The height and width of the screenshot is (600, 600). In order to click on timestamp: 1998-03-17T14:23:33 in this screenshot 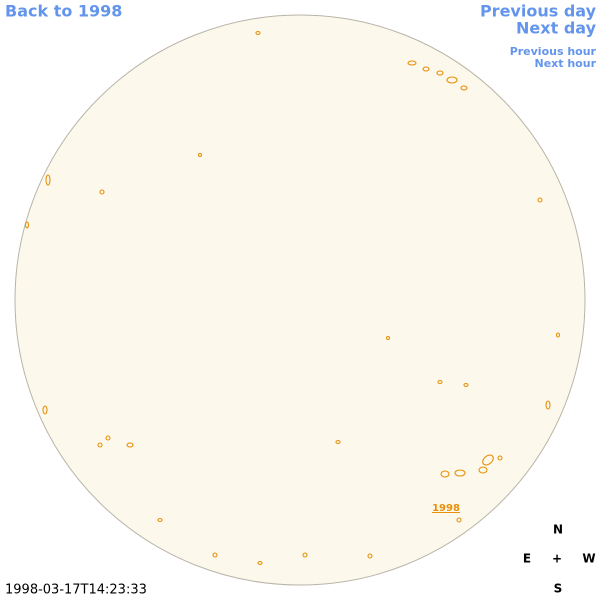, I will do `click(76, 590)`.